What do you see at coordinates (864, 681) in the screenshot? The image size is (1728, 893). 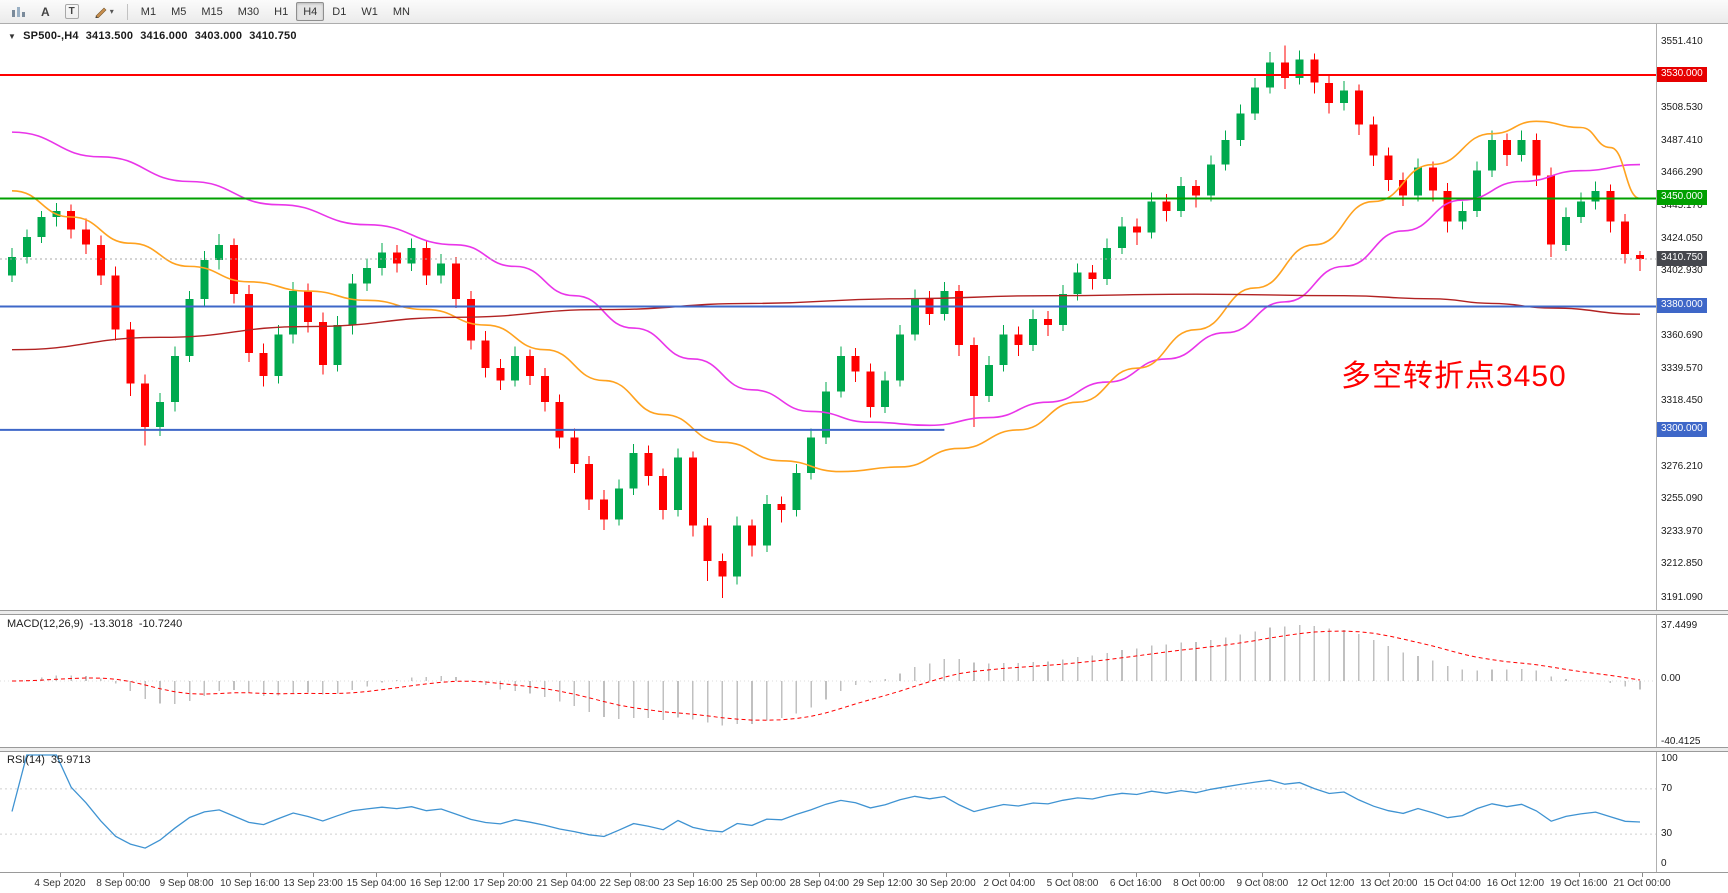 I see `macd-panel-canvas` at bounding box center [864, 681].